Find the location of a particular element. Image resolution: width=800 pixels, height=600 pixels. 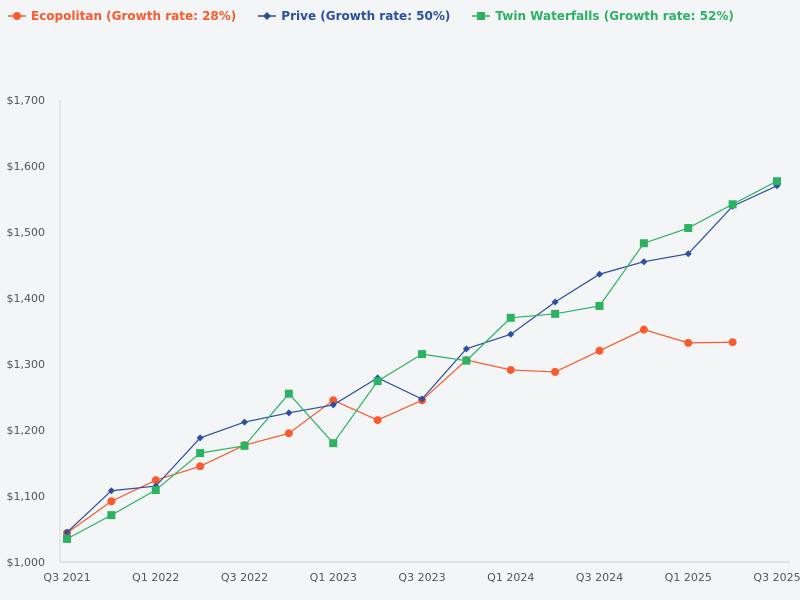

legend-item-ecopolitan: Ecopolitan (Growth rate: 28%) is located at coordinates (122, 16).